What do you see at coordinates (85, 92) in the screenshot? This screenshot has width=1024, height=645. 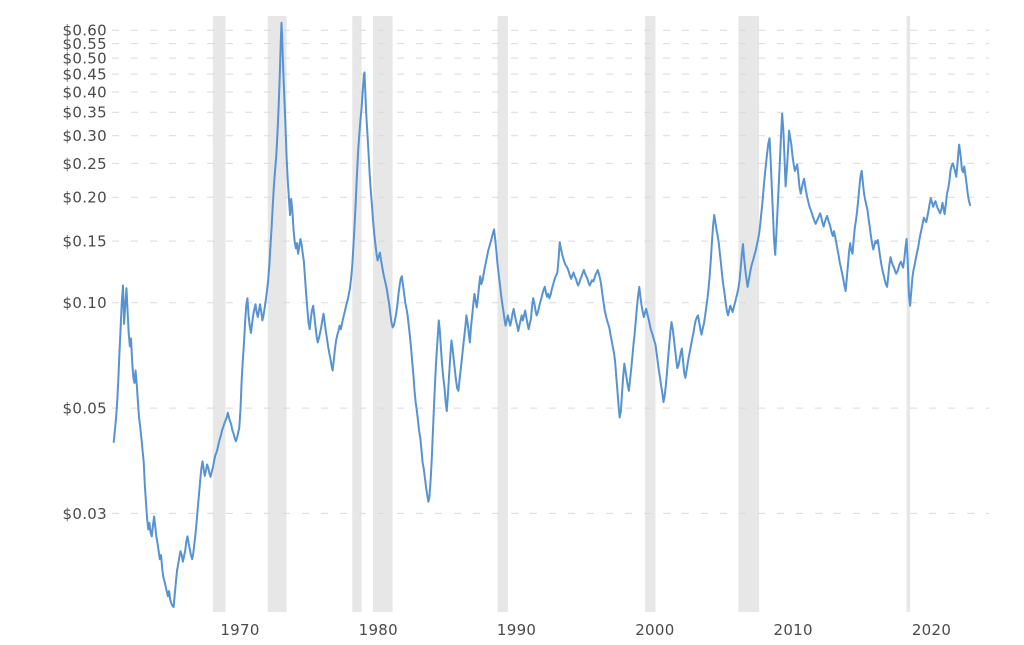 I see `y-axis-tick-label: $0.40` at bounding box center [85, 92].